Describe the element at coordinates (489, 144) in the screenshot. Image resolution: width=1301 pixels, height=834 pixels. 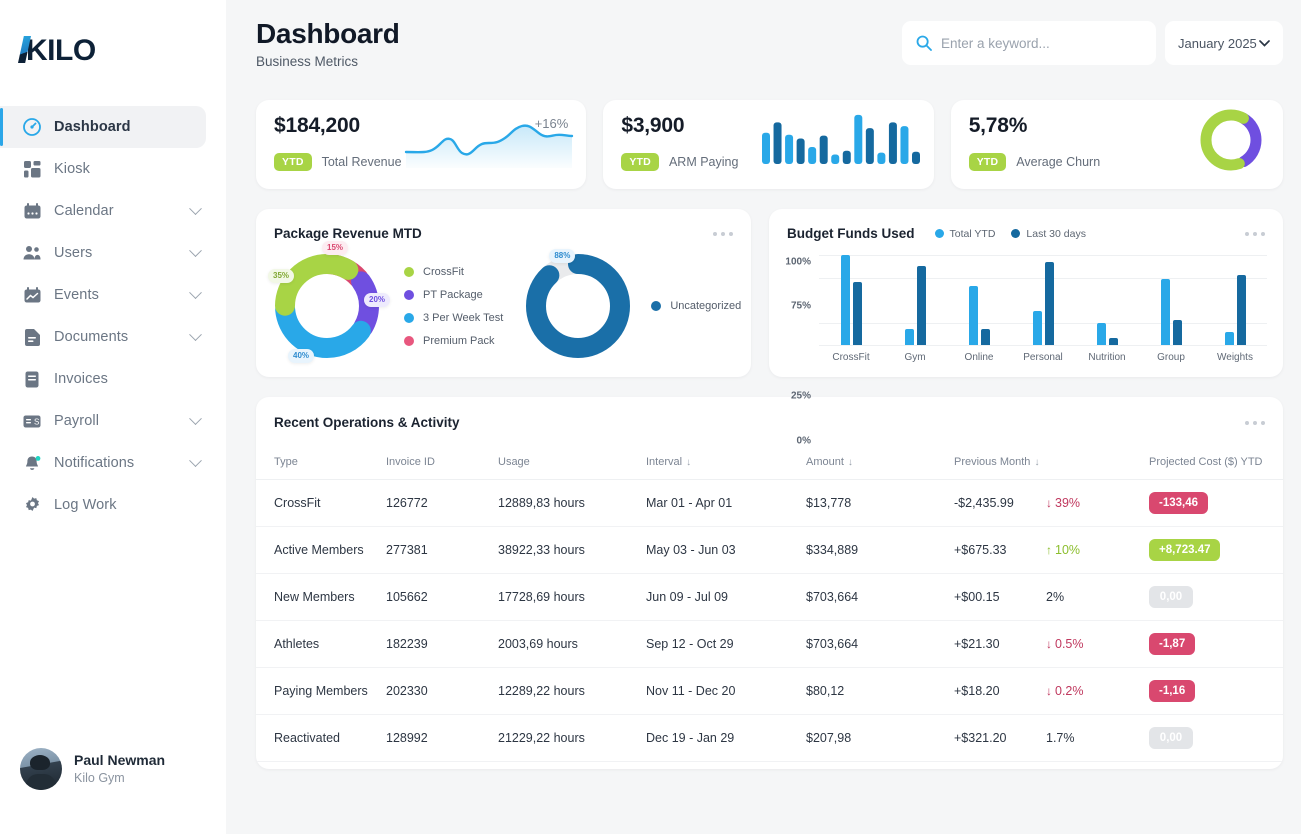
I see `sparkline-area-chart` at that location.